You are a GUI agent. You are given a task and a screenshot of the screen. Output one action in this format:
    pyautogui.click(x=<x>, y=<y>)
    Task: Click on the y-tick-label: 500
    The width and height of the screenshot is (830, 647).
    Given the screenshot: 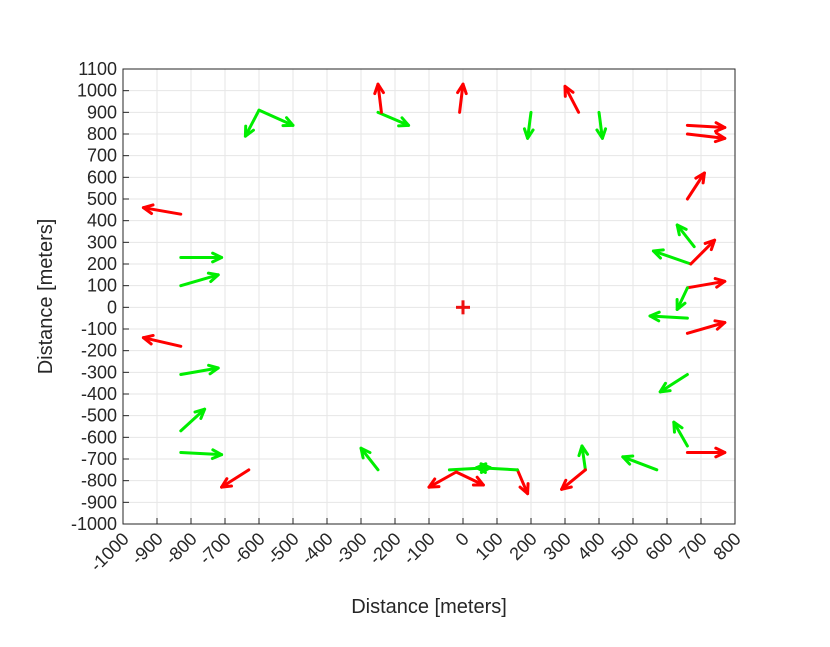 What is the action you would take?
    pyautogui.click(x=102, y=199)
    